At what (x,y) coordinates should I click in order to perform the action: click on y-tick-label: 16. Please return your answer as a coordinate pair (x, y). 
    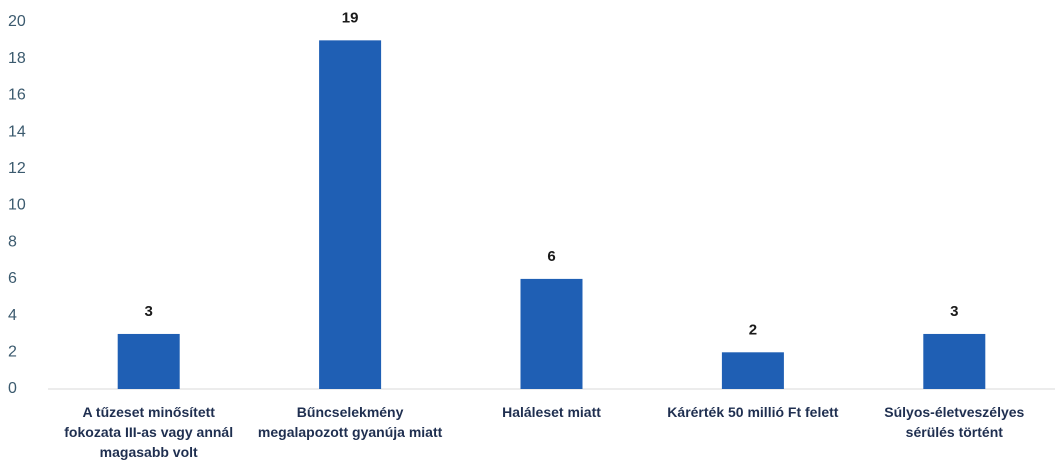
    Looking at the image, I should click on (17, 95).